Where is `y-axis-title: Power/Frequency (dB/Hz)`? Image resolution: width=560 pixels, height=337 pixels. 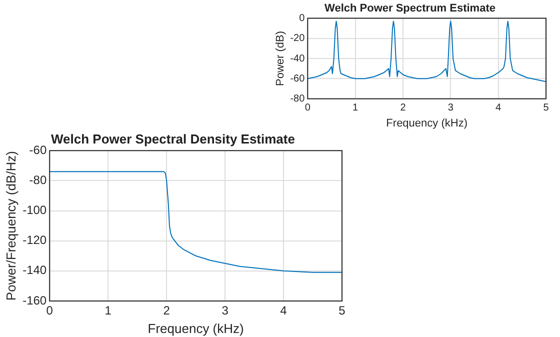
y-axis-title: Power/Frequency (dB/Hz) is located at coordinates (10, 226).